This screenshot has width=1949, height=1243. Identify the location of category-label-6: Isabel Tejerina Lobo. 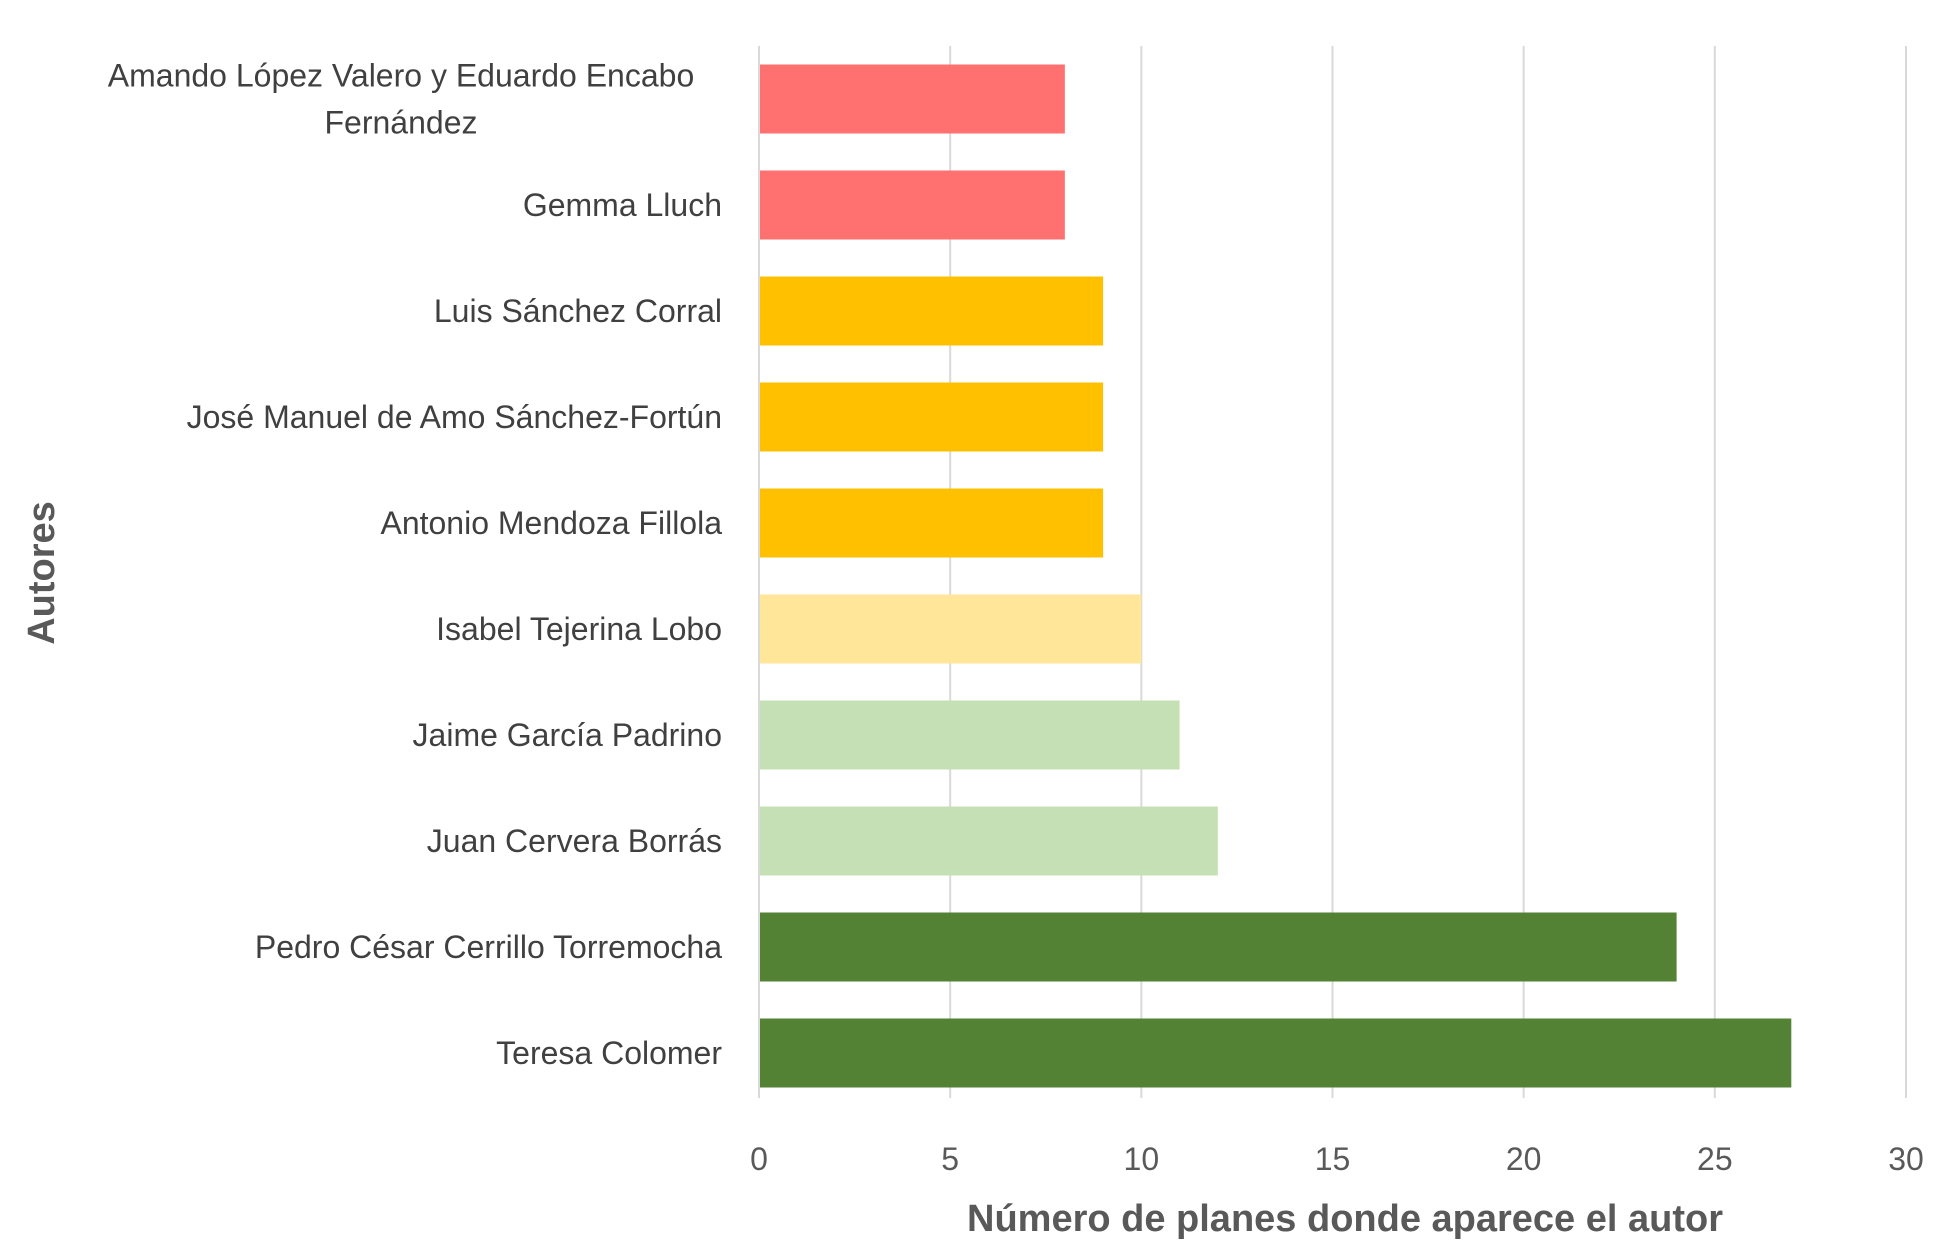
(579, 629).